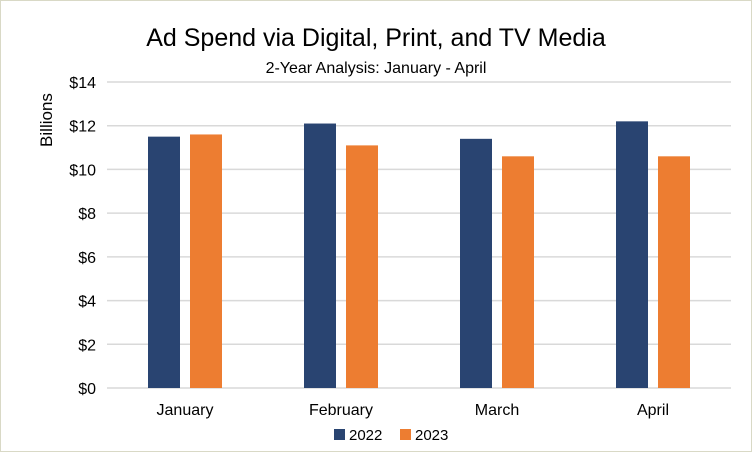  I want to click on bar-2023-march, so click(518, 272).